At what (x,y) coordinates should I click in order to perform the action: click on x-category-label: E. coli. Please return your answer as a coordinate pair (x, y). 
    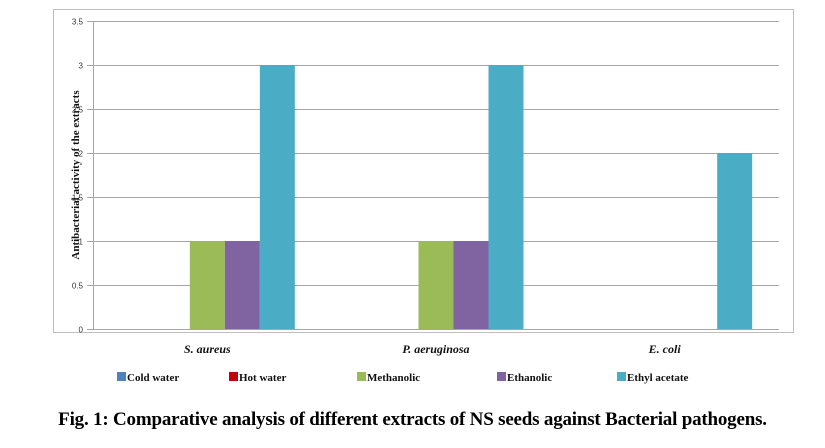
    Looking at the image, I should click on (665, 349).